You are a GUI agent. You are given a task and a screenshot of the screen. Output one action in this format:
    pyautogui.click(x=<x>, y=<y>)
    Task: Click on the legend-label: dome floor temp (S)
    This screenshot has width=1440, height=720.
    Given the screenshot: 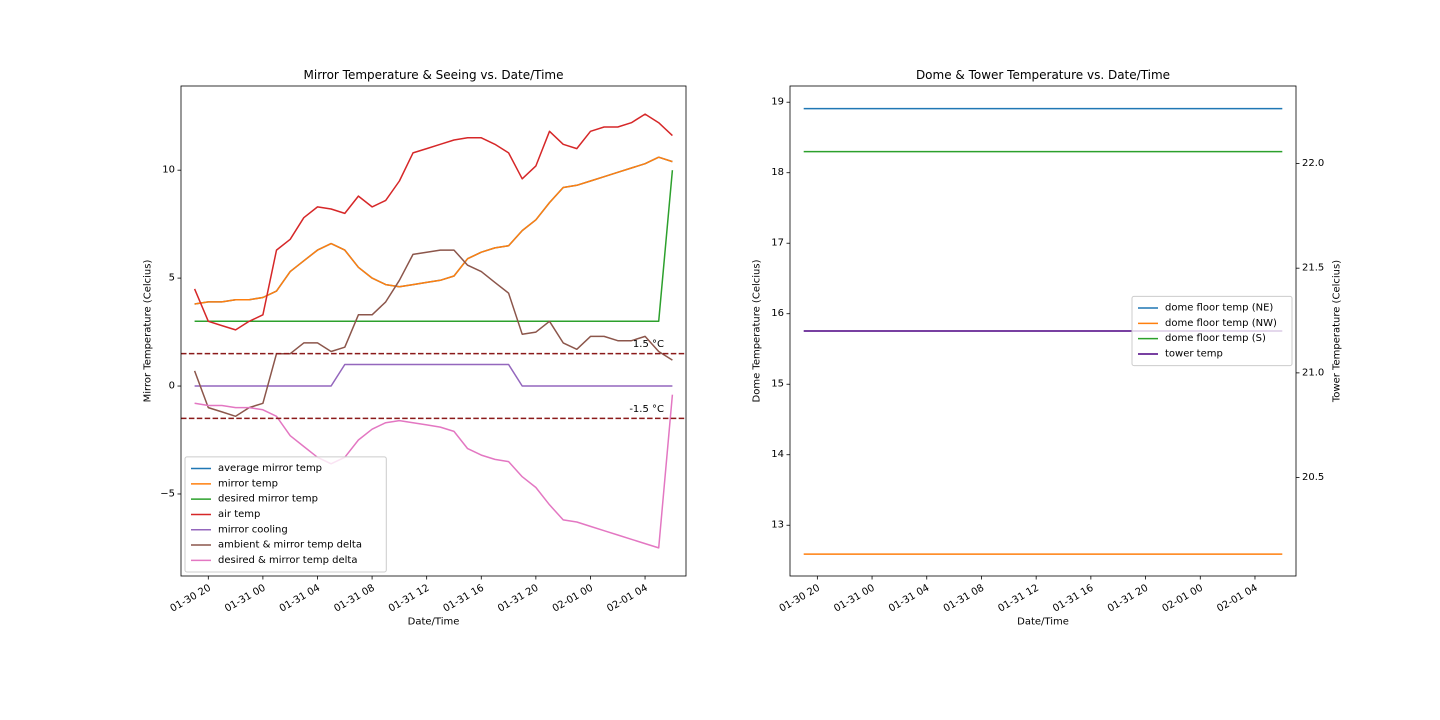 What is the action you would take?
    pyautogui.click(x=1215, y=338)
    